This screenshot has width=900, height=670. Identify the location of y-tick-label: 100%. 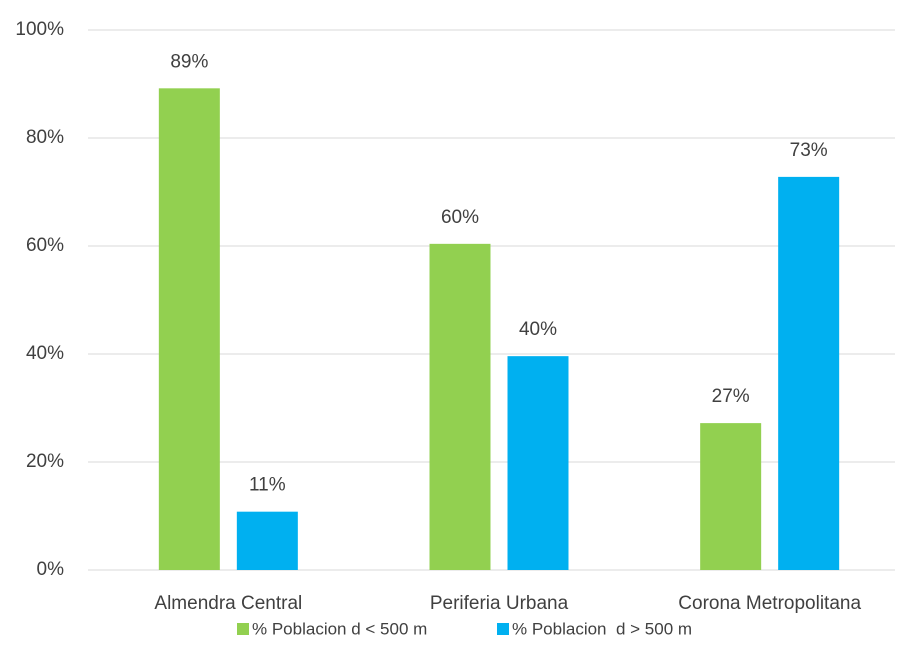
(39, 29).